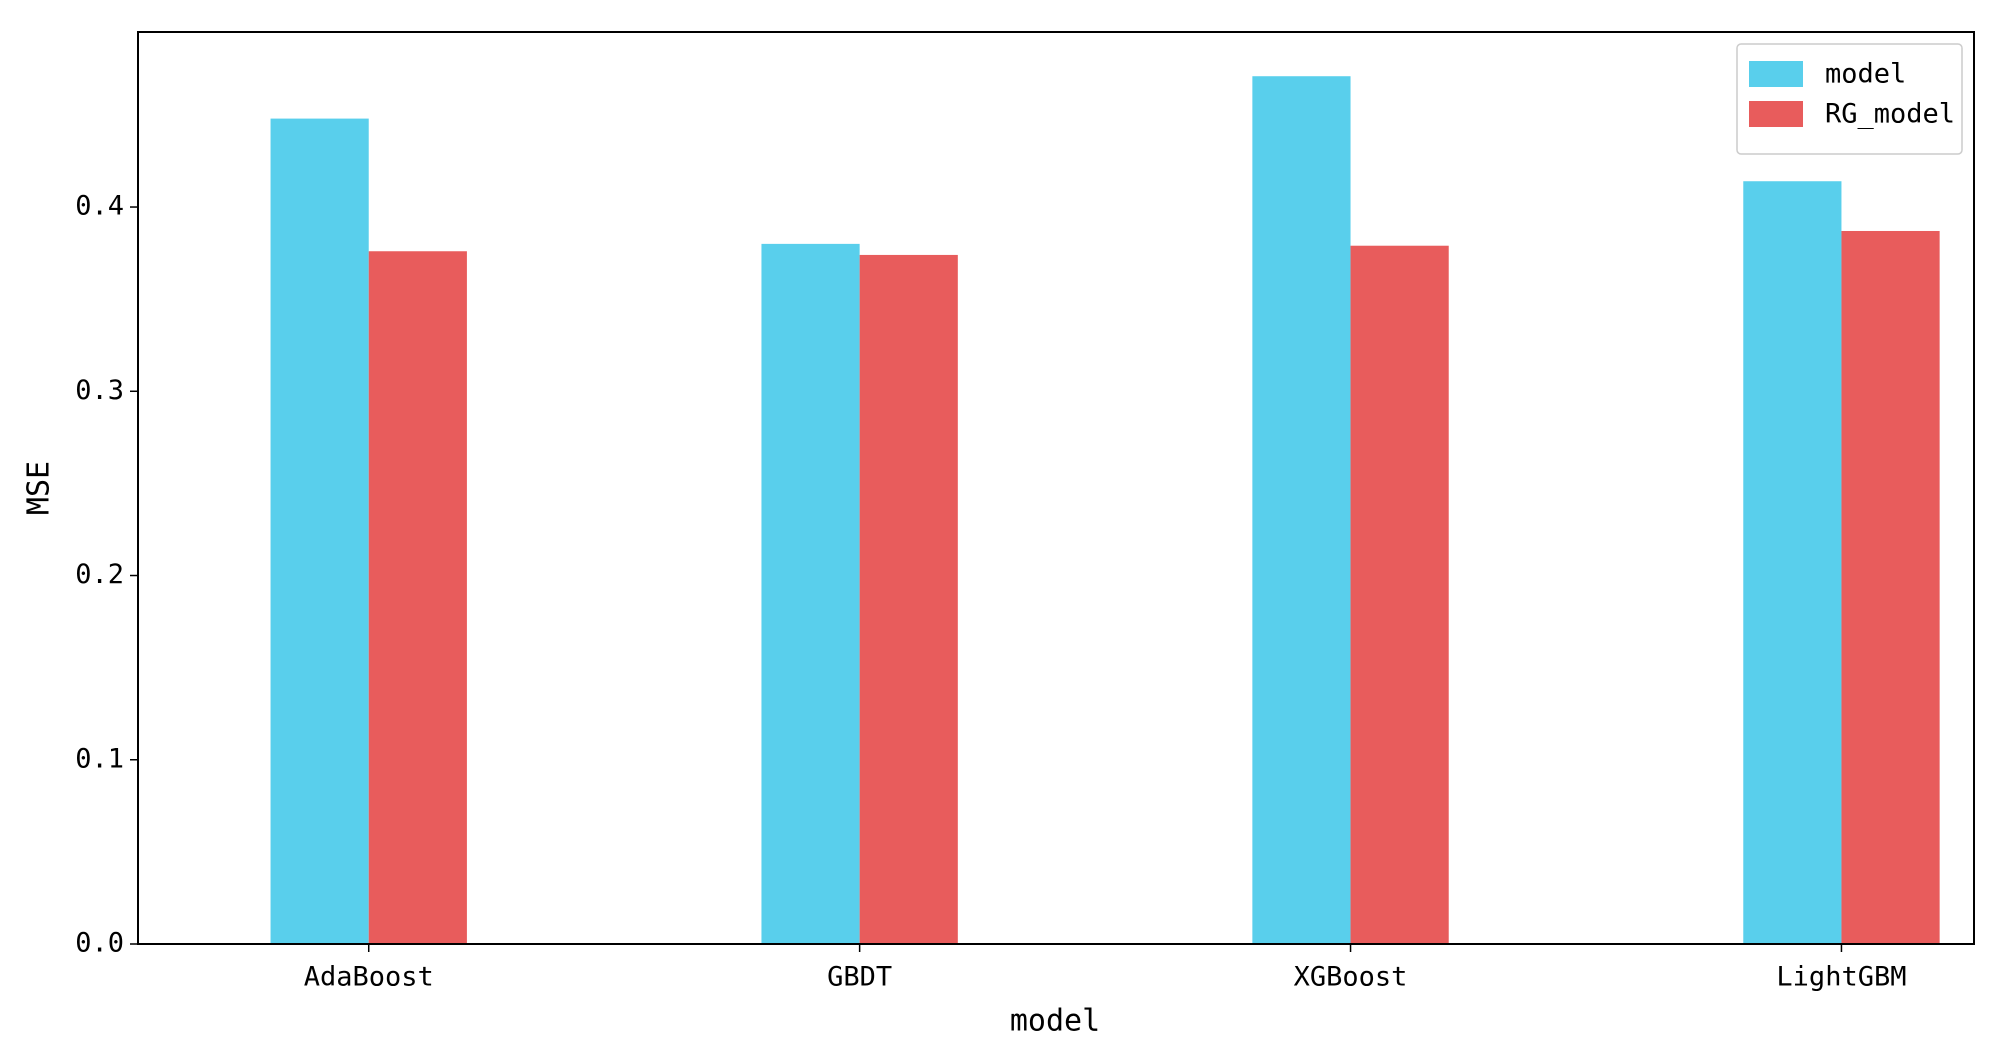 This screenshot has width=2000, height=1051. Describe the element at coordinates (1890, 114) in the screenshot. I see `legend-label: RG_model` at that location.